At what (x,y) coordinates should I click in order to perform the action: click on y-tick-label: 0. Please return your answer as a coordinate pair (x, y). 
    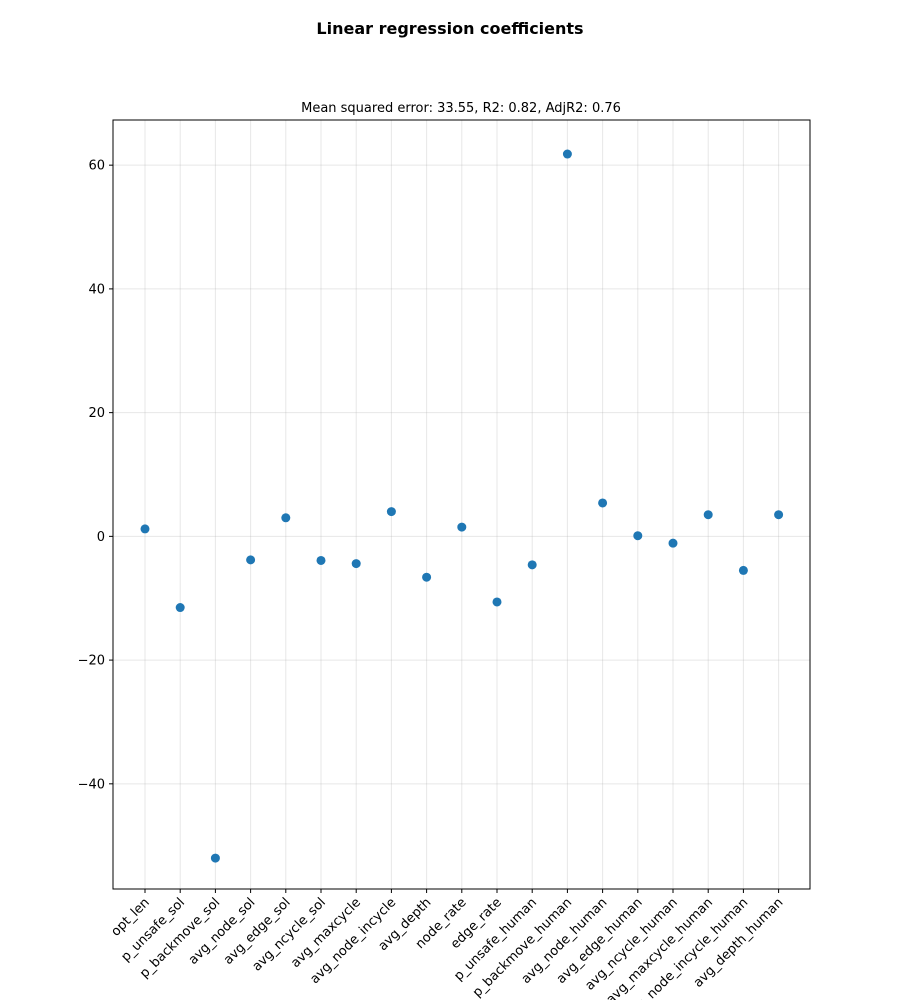
    Looking at the image, I should click on (101, 537).